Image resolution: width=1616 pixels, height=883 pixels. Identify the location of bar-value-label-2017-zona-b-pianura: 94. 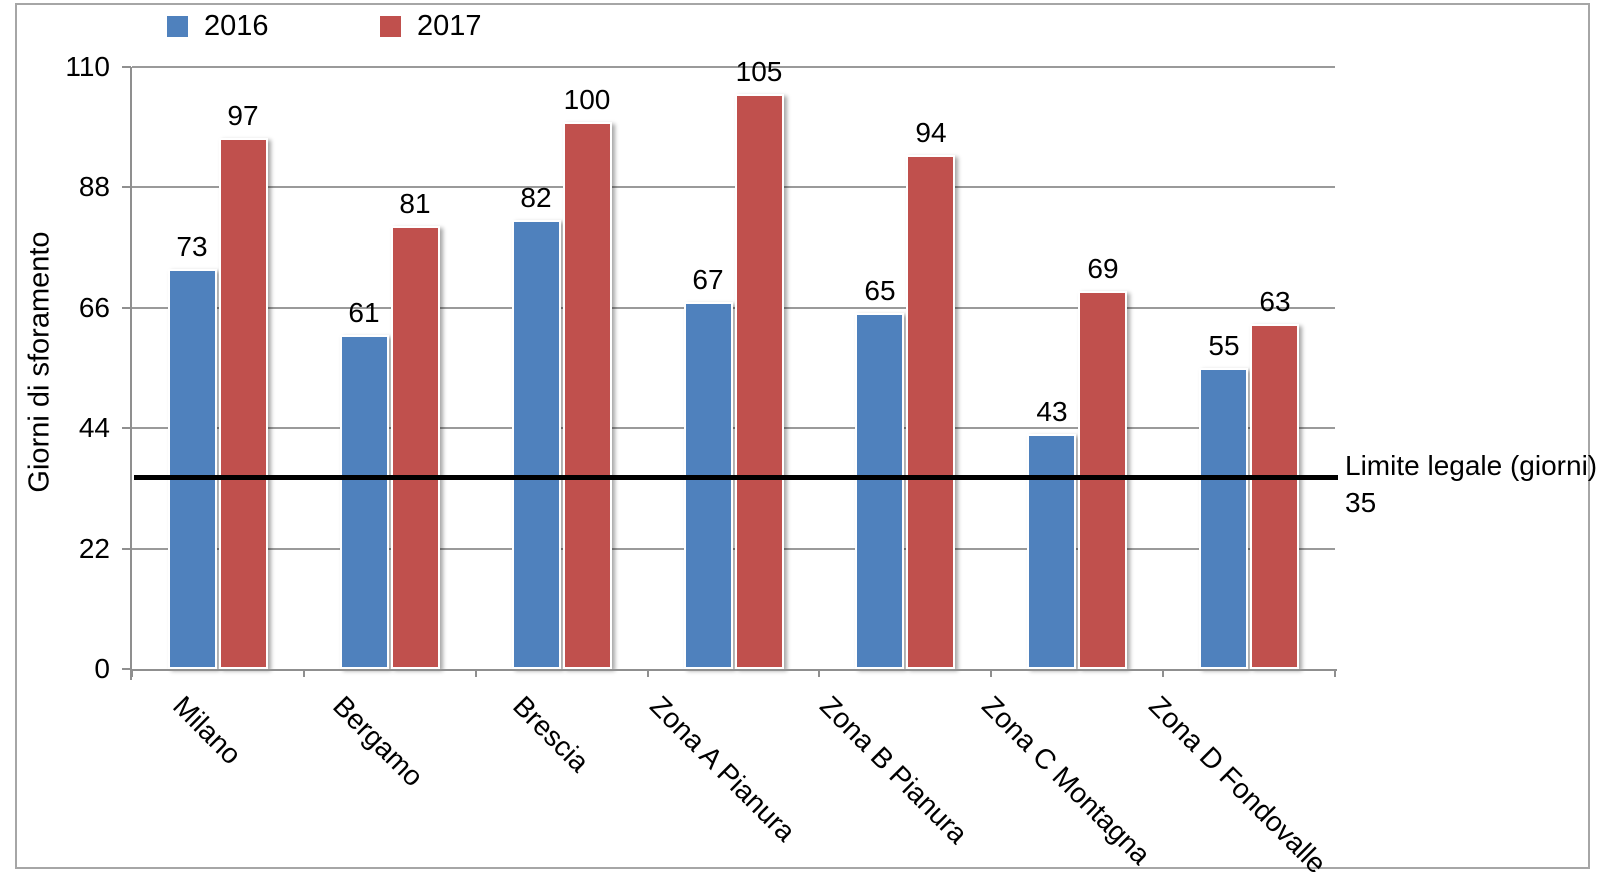
(931, 132).